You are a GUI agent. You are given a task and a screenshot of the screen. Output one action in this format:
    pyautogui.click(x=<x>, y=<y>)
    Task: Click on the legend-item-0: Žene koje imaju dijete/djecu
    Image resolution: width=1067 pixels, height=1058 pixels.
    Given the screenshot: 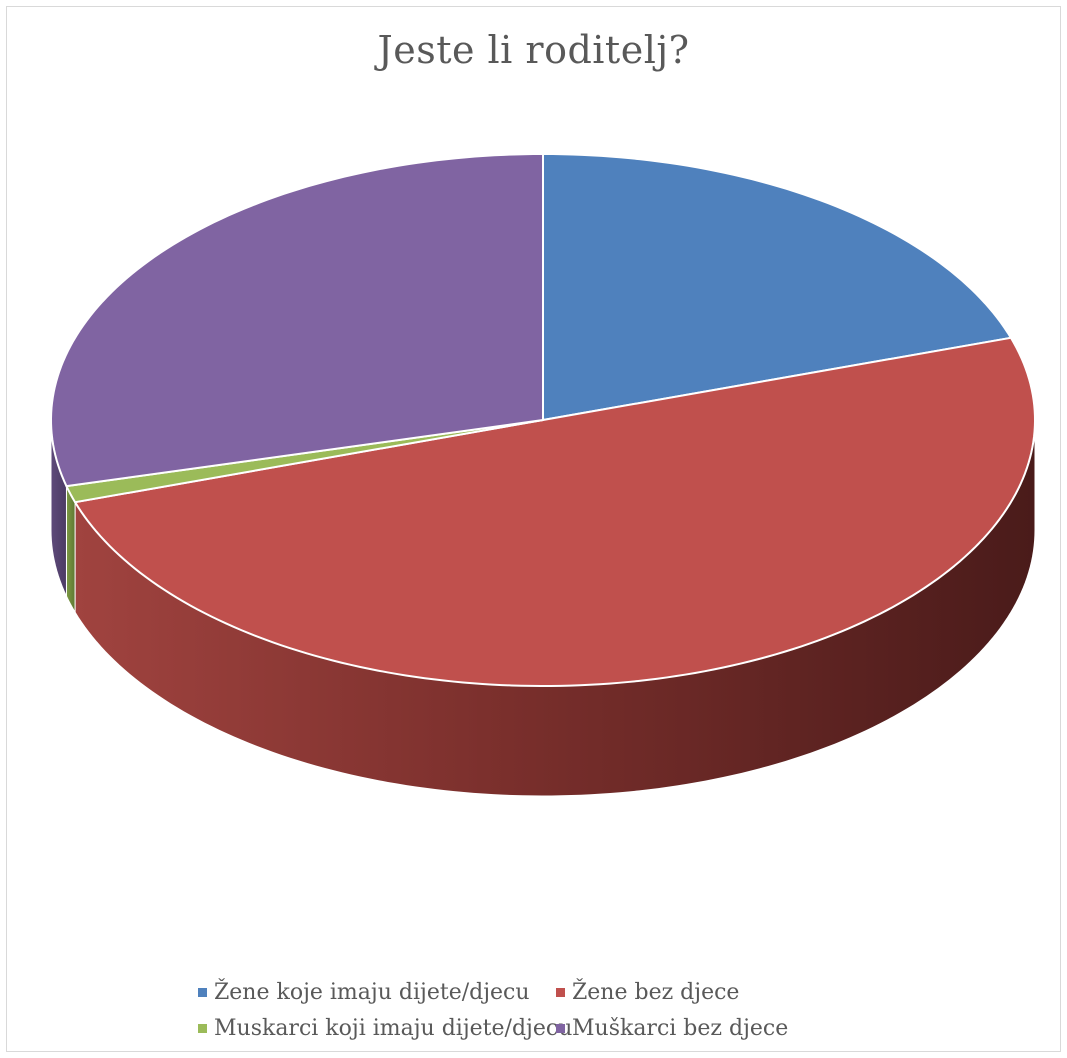 What is the action you would take?
    pyautogui.click(x=364, y=992)
    